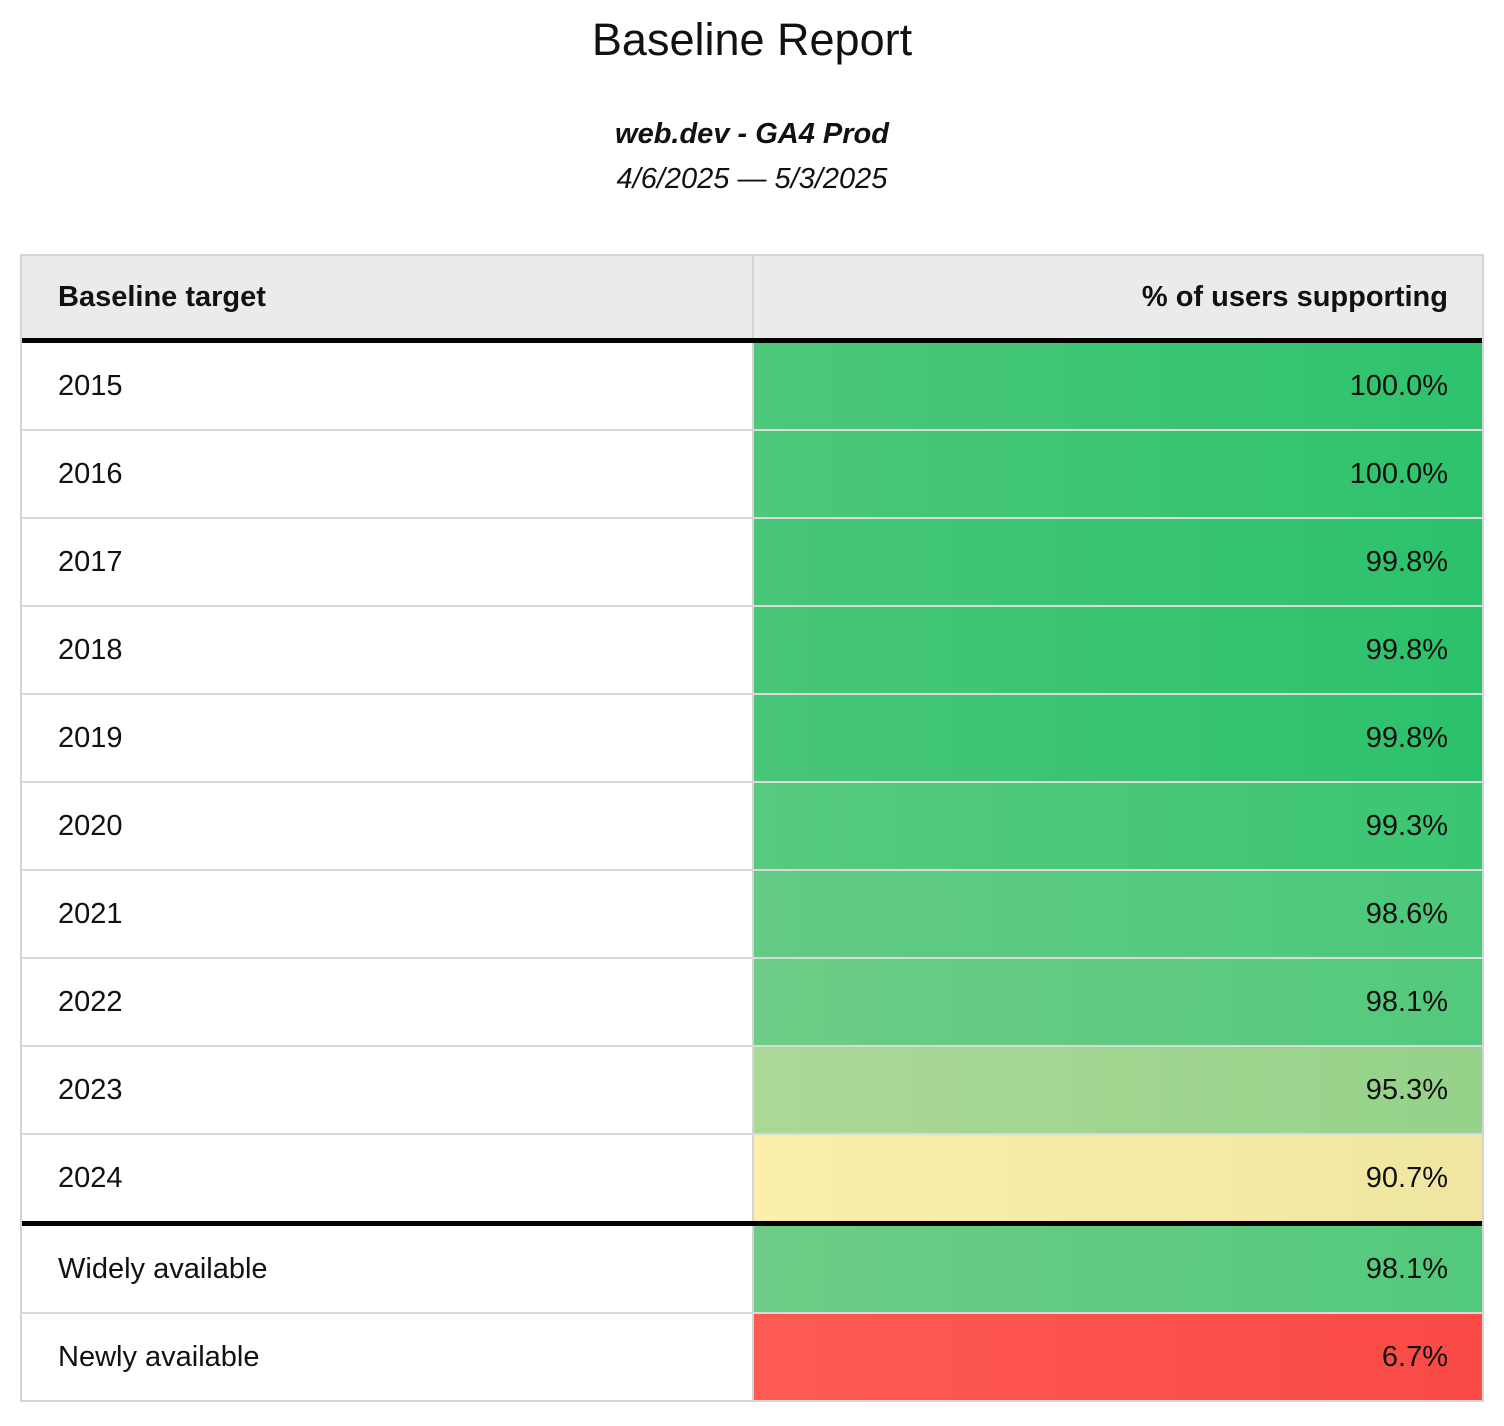 This screenshot has height=1426, width=1504. I want to click on table-row: 2020 99.3%, so click(752, 825).